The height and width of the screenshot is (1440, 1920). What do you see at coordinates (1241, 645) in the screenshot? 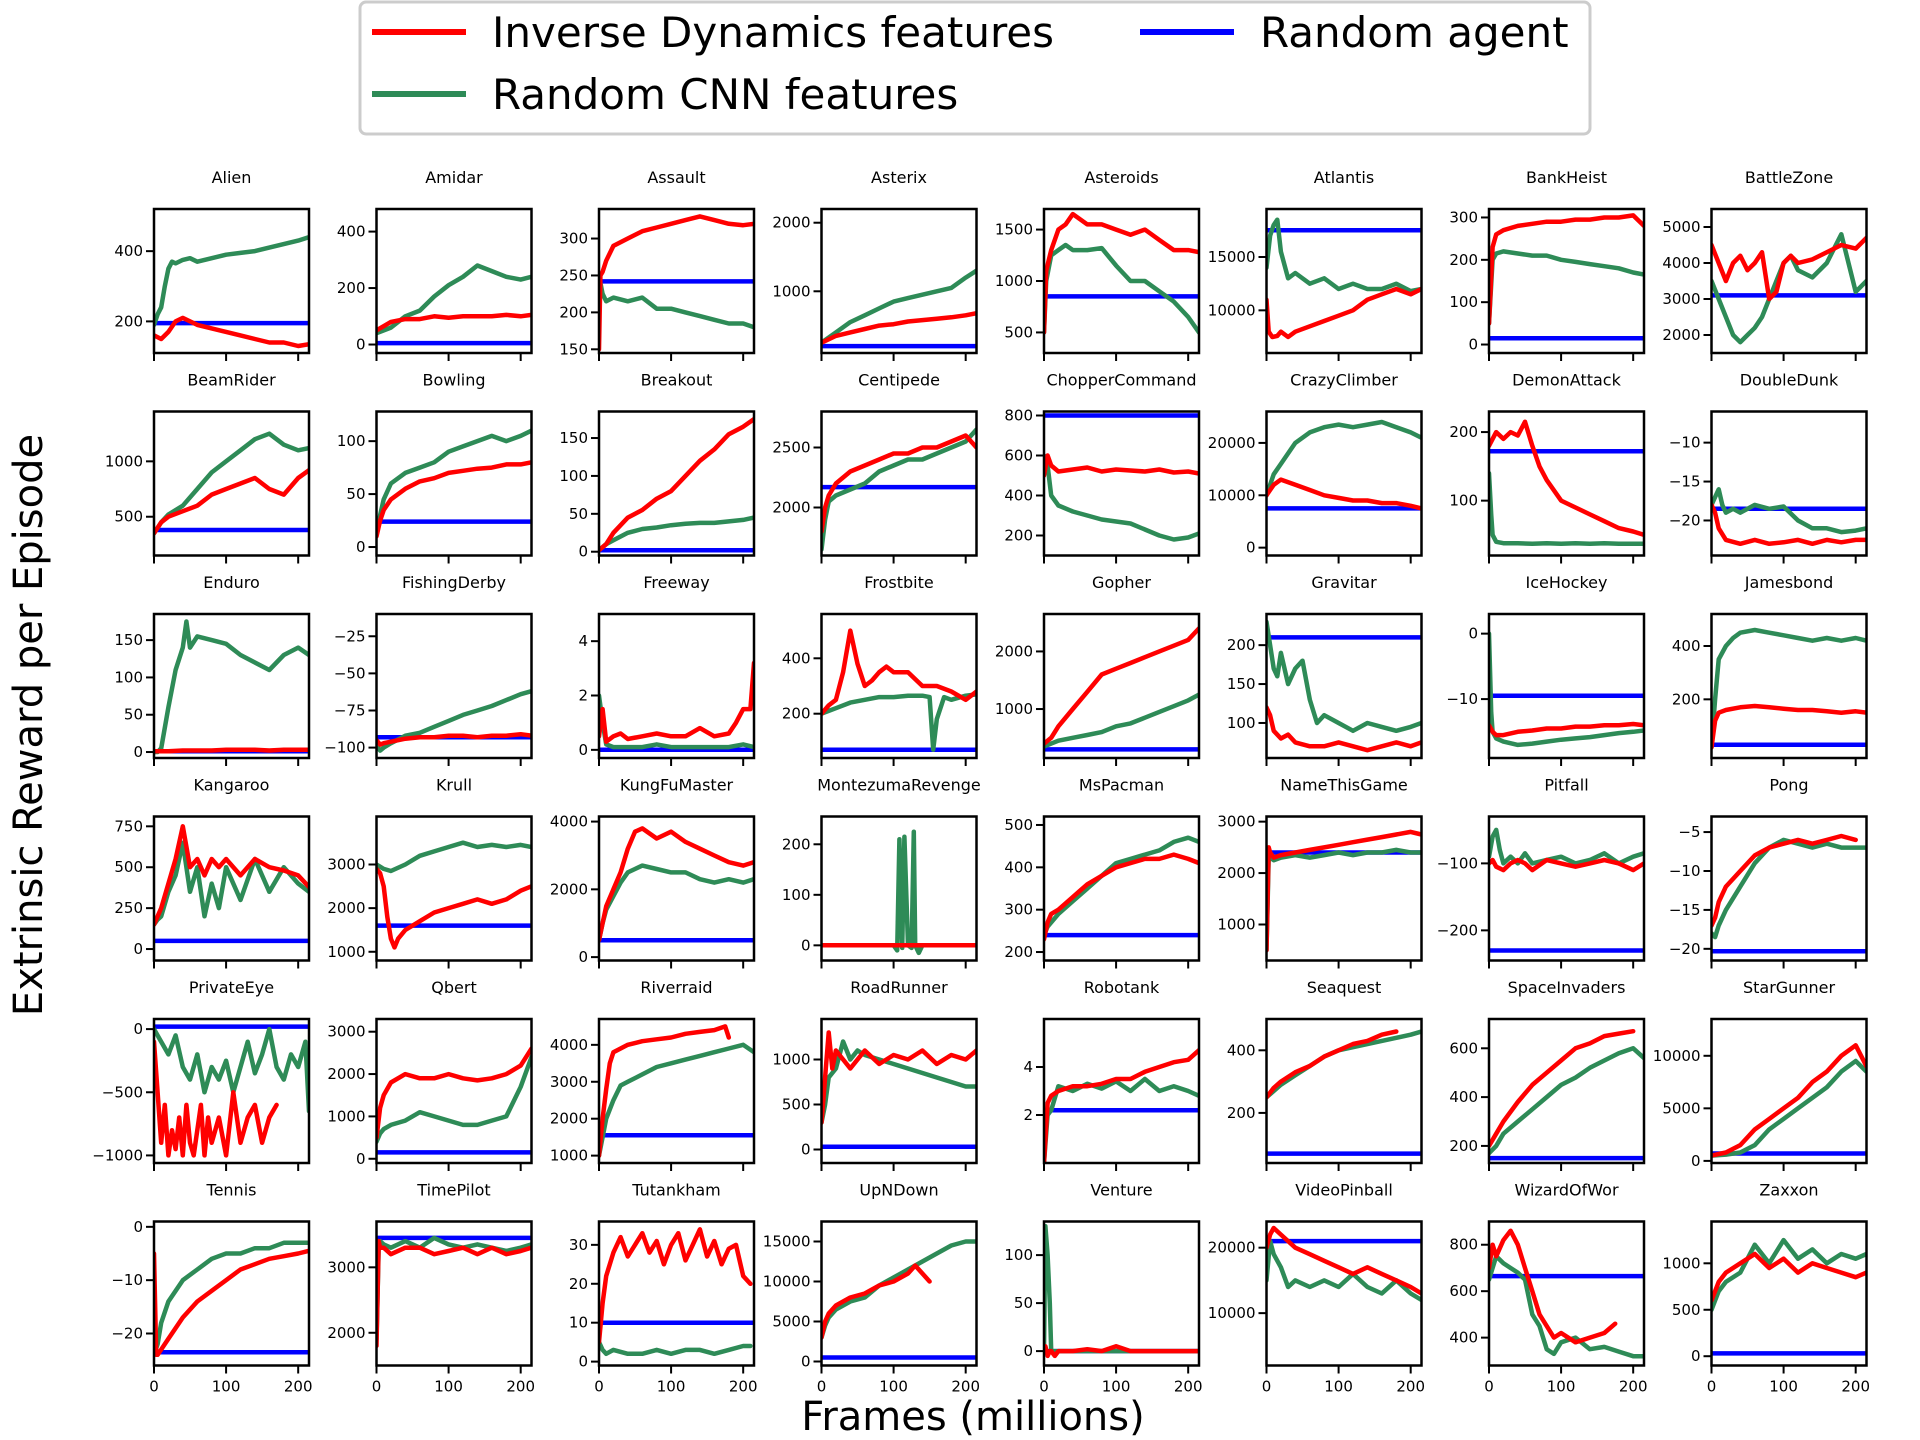
I see `gravitar-ytick-label: 200` at bounding box center [1241, 645].